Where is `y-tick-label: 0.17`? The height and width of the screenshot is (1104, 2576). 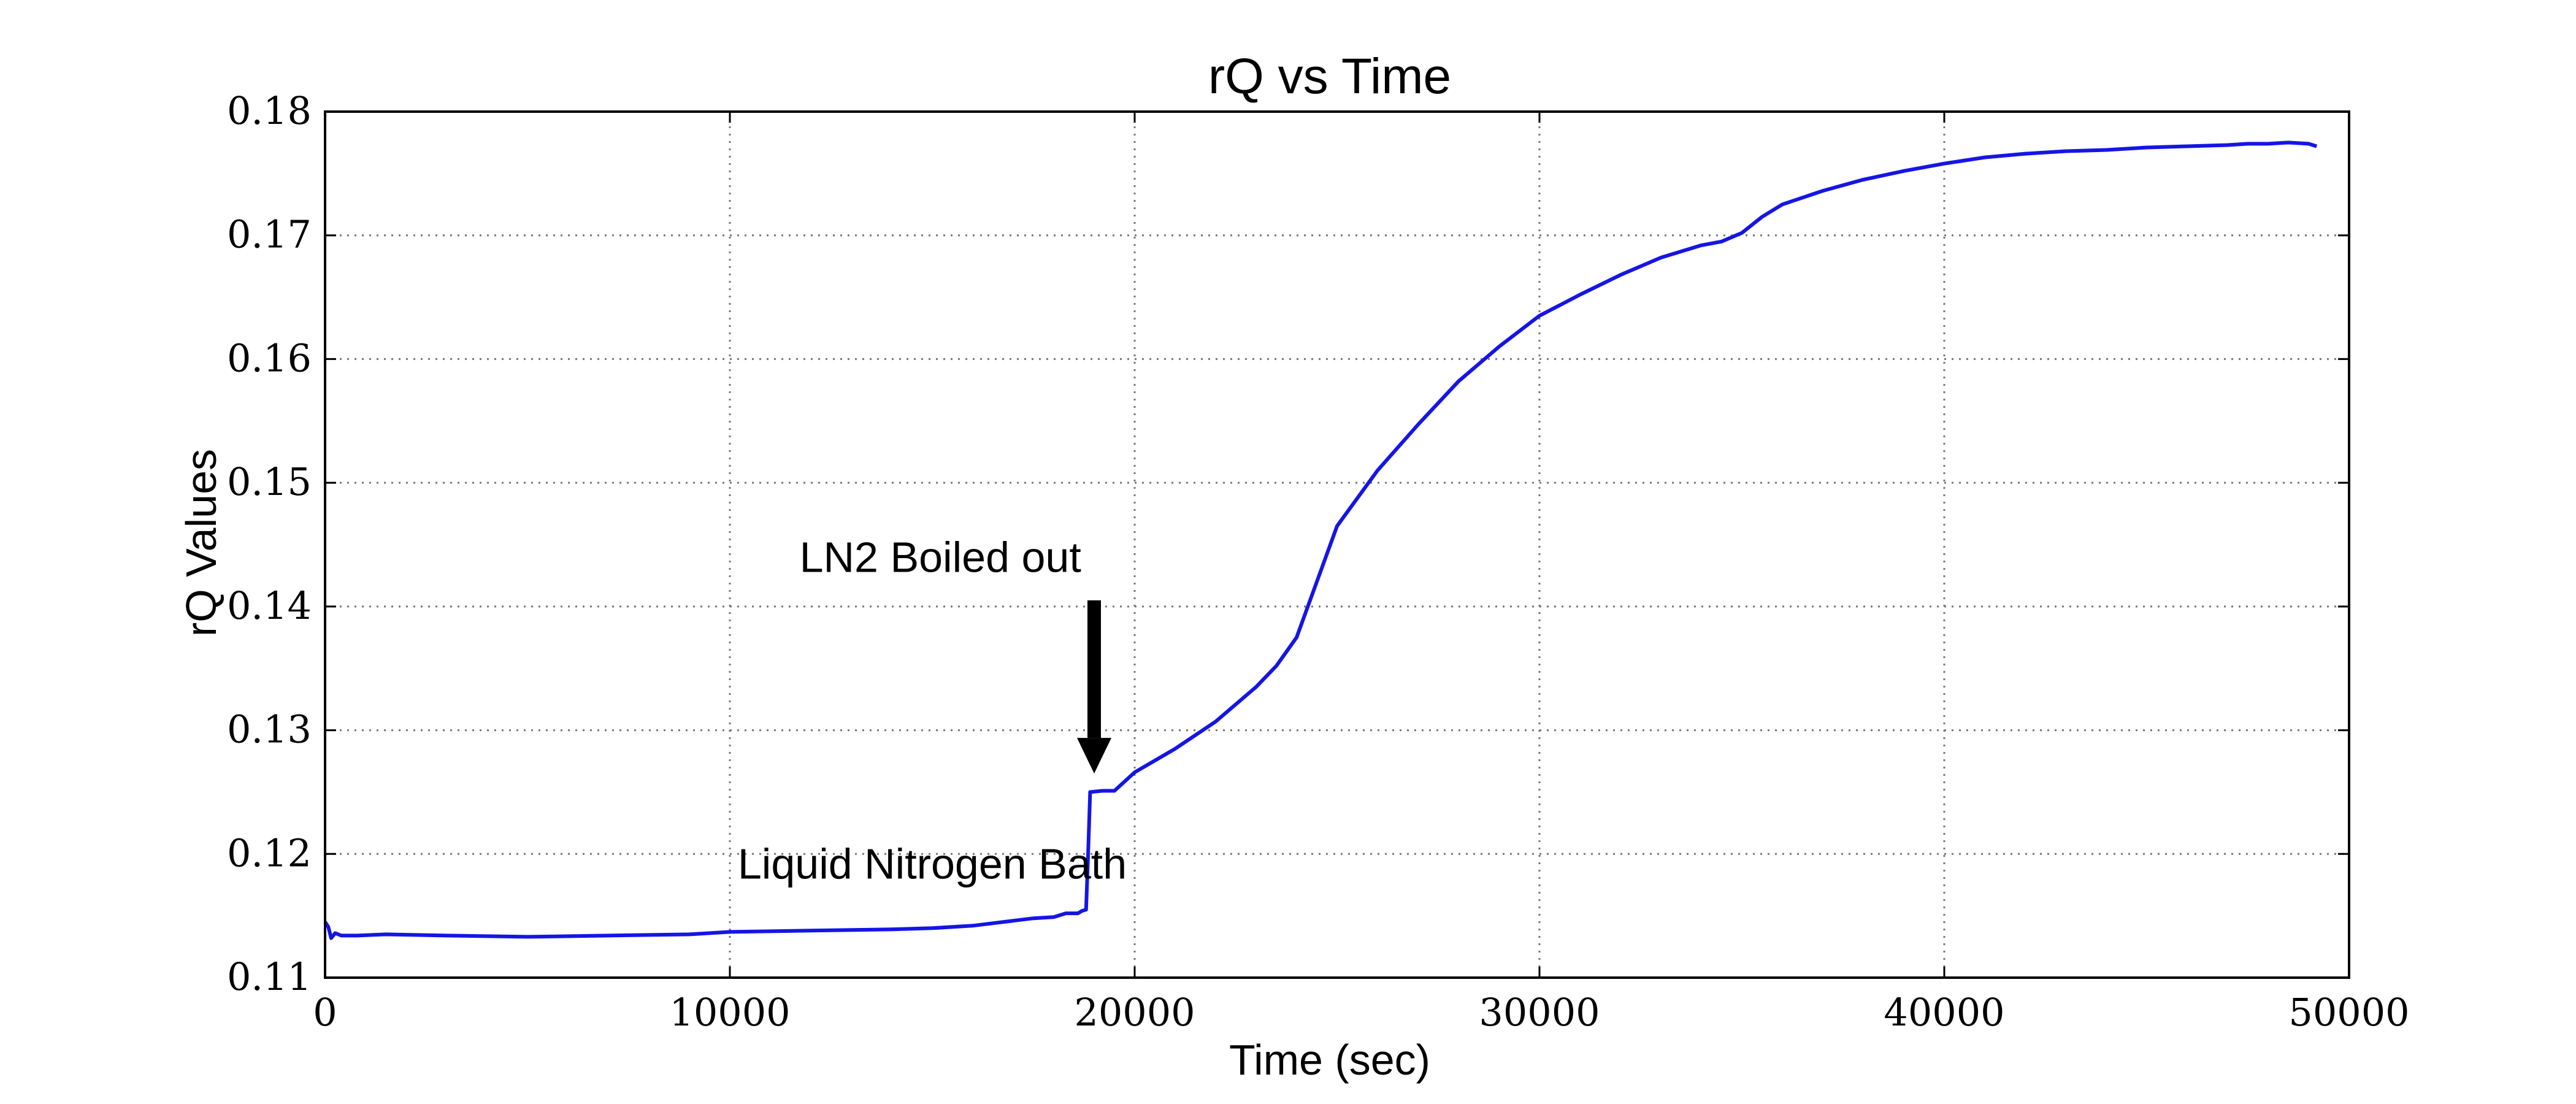
y-tick-label: 0.17 is located at coordinates (269, 234).